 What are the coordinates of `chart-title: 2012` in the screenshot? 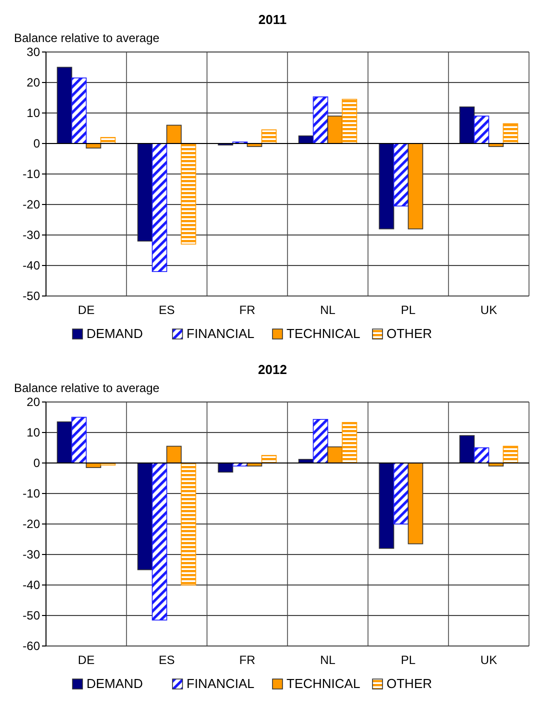 It's located at (272, 369).